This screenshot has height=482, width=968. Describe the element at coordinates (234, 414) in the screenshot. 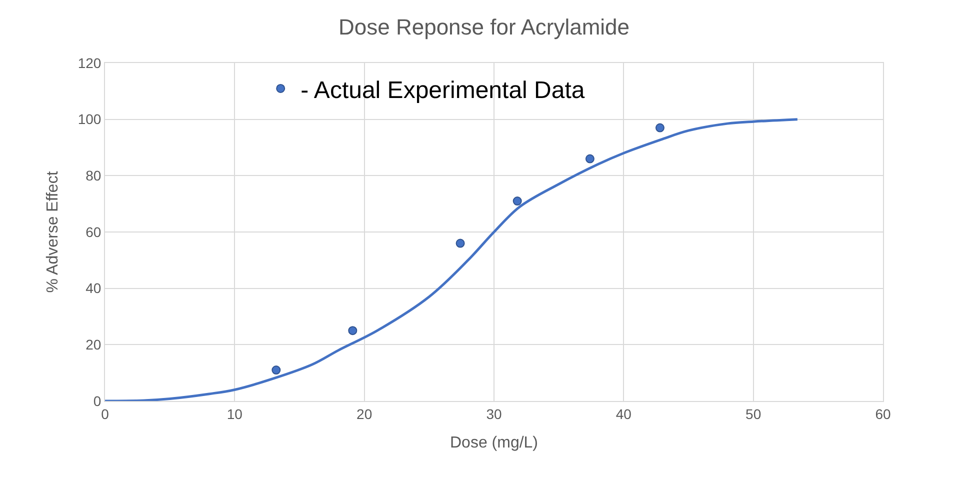

I see `x-tick-label: 10` at that location.